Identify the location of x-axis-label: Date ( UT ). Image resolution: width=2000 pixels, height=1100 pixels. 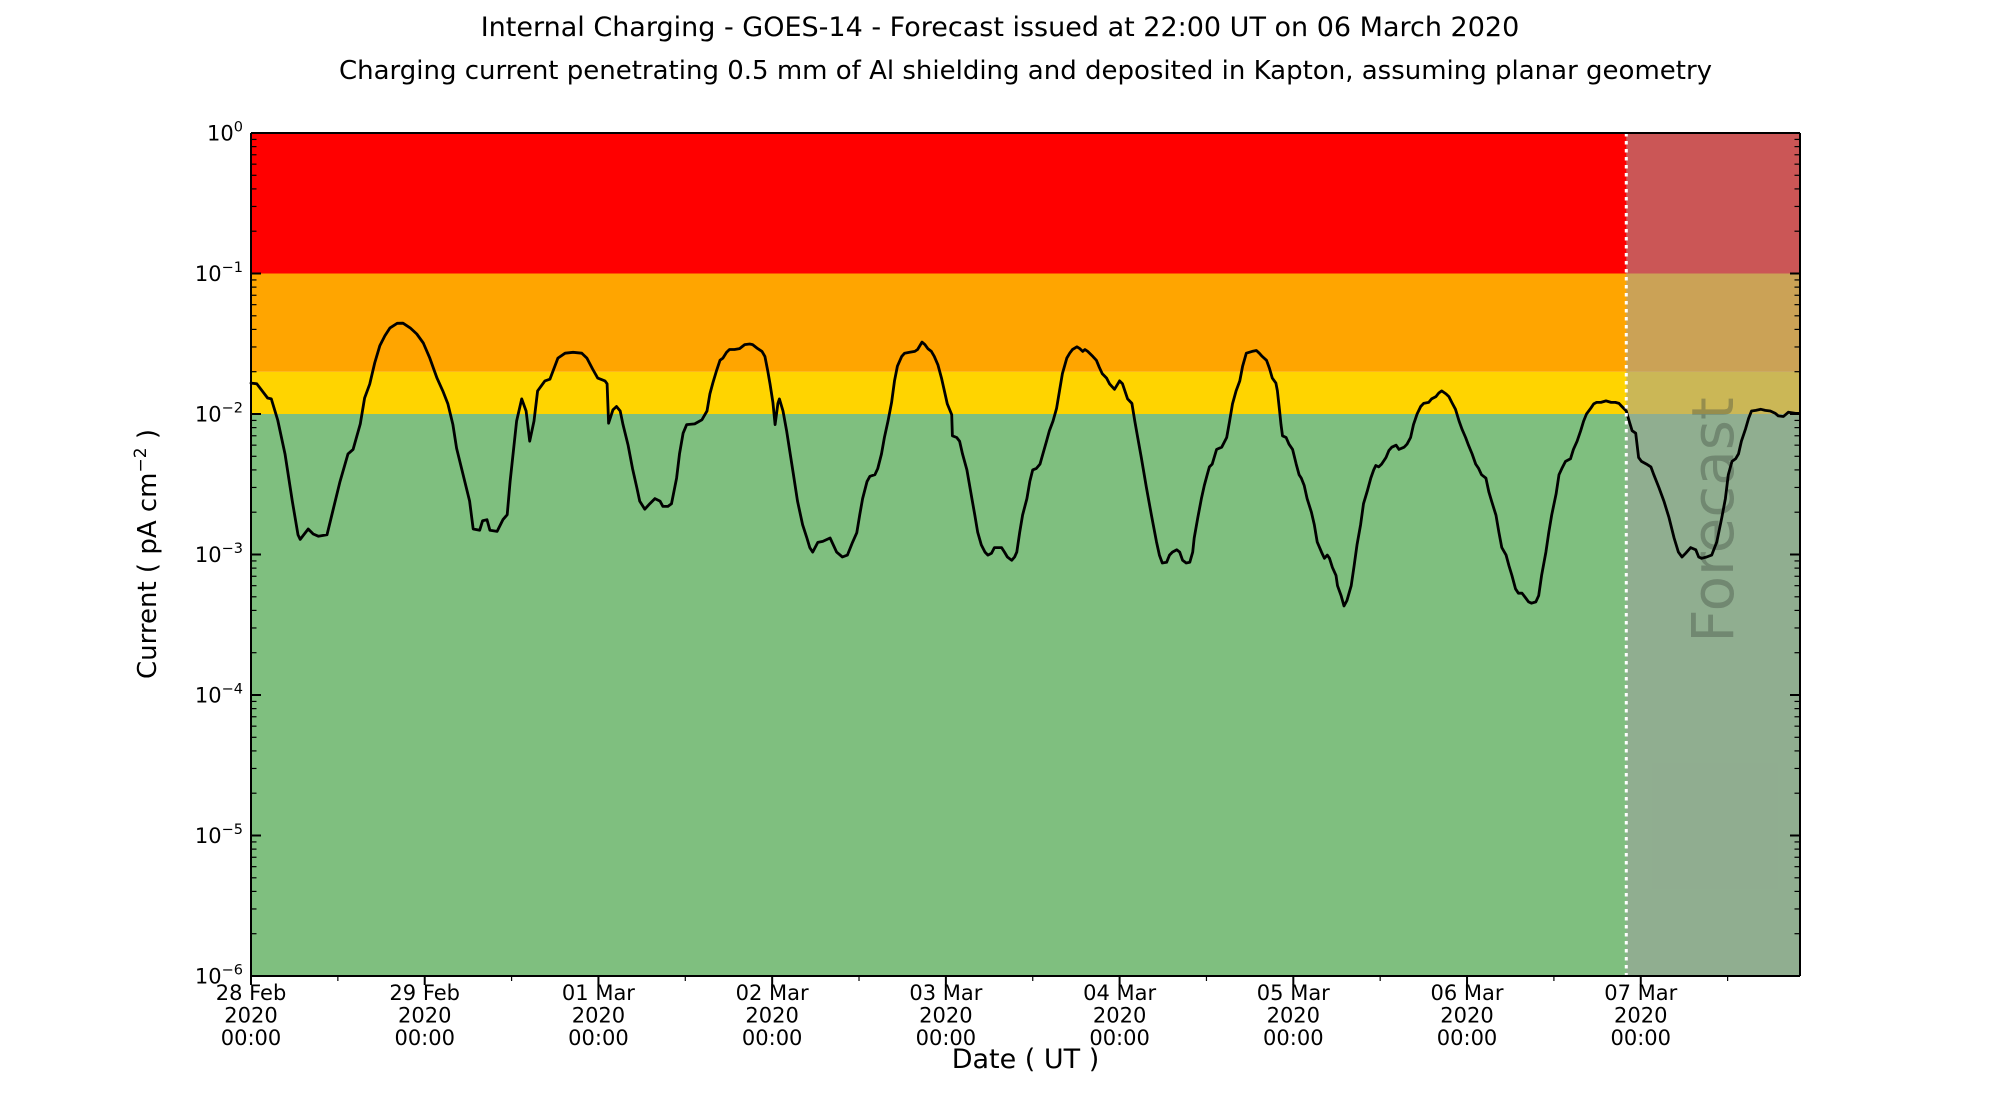
(1025, 1059).